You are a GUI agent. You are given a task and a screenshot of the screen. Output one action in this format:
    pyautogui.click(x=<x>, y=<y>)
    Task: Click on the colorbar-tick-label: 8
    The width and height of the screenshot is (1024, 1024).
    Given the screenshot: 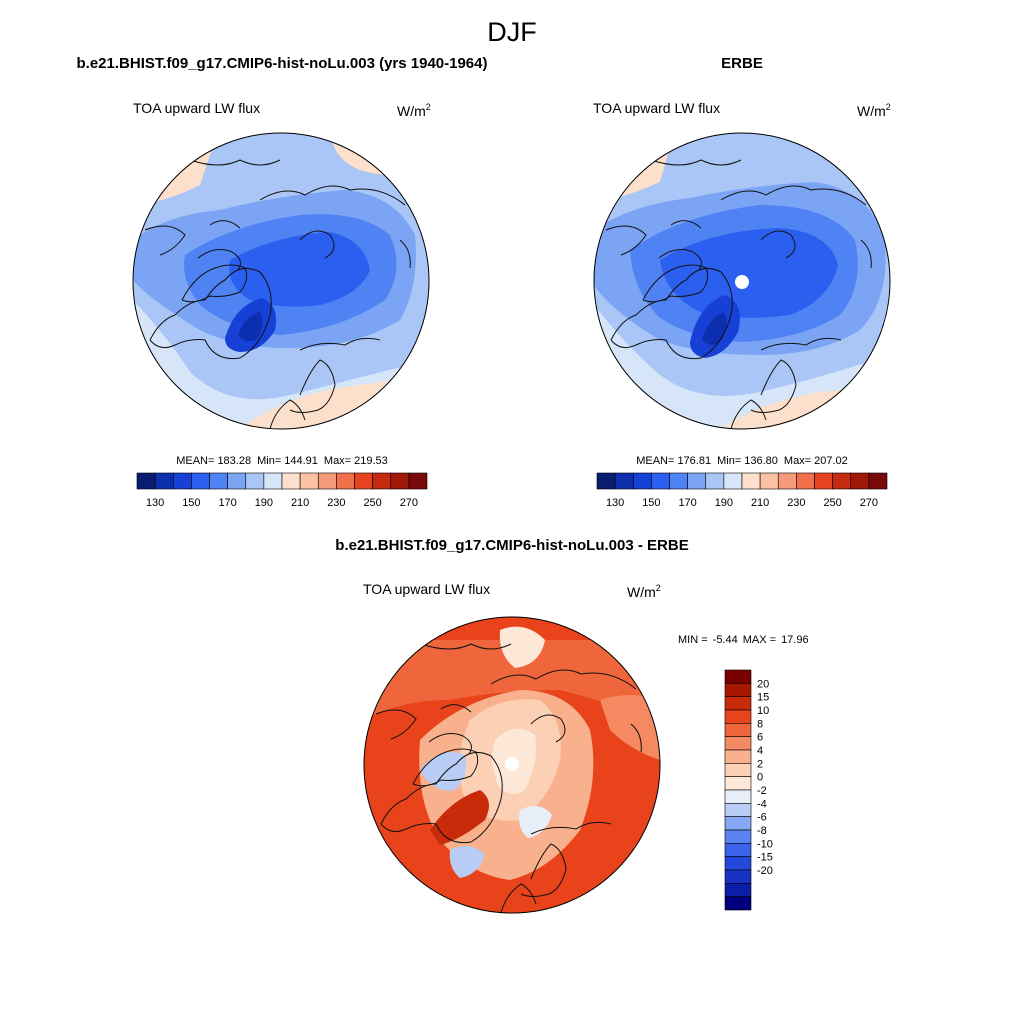 What is the action you would take?
    pyautogui.click(x=760, y=724)
    